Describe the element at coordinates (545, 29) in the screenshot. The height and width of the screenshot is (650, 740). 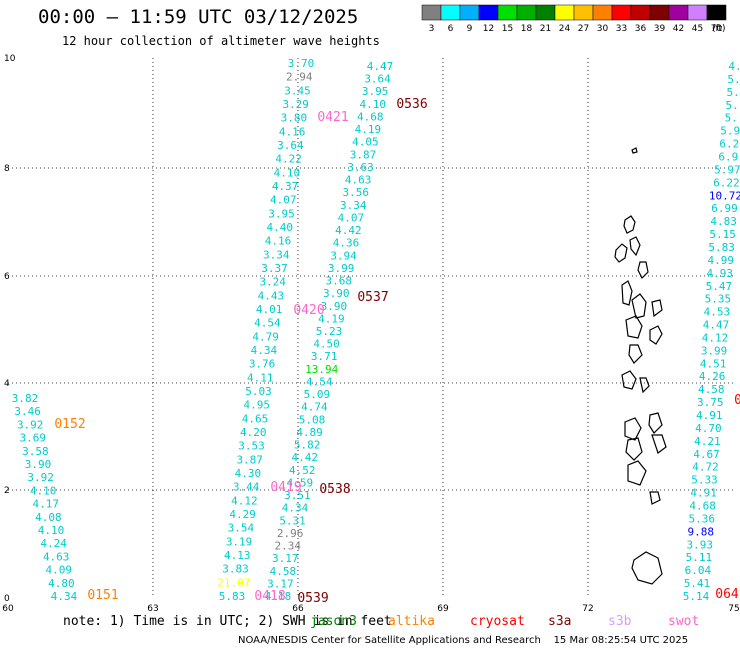
I see `legend-label: 21` at that location.